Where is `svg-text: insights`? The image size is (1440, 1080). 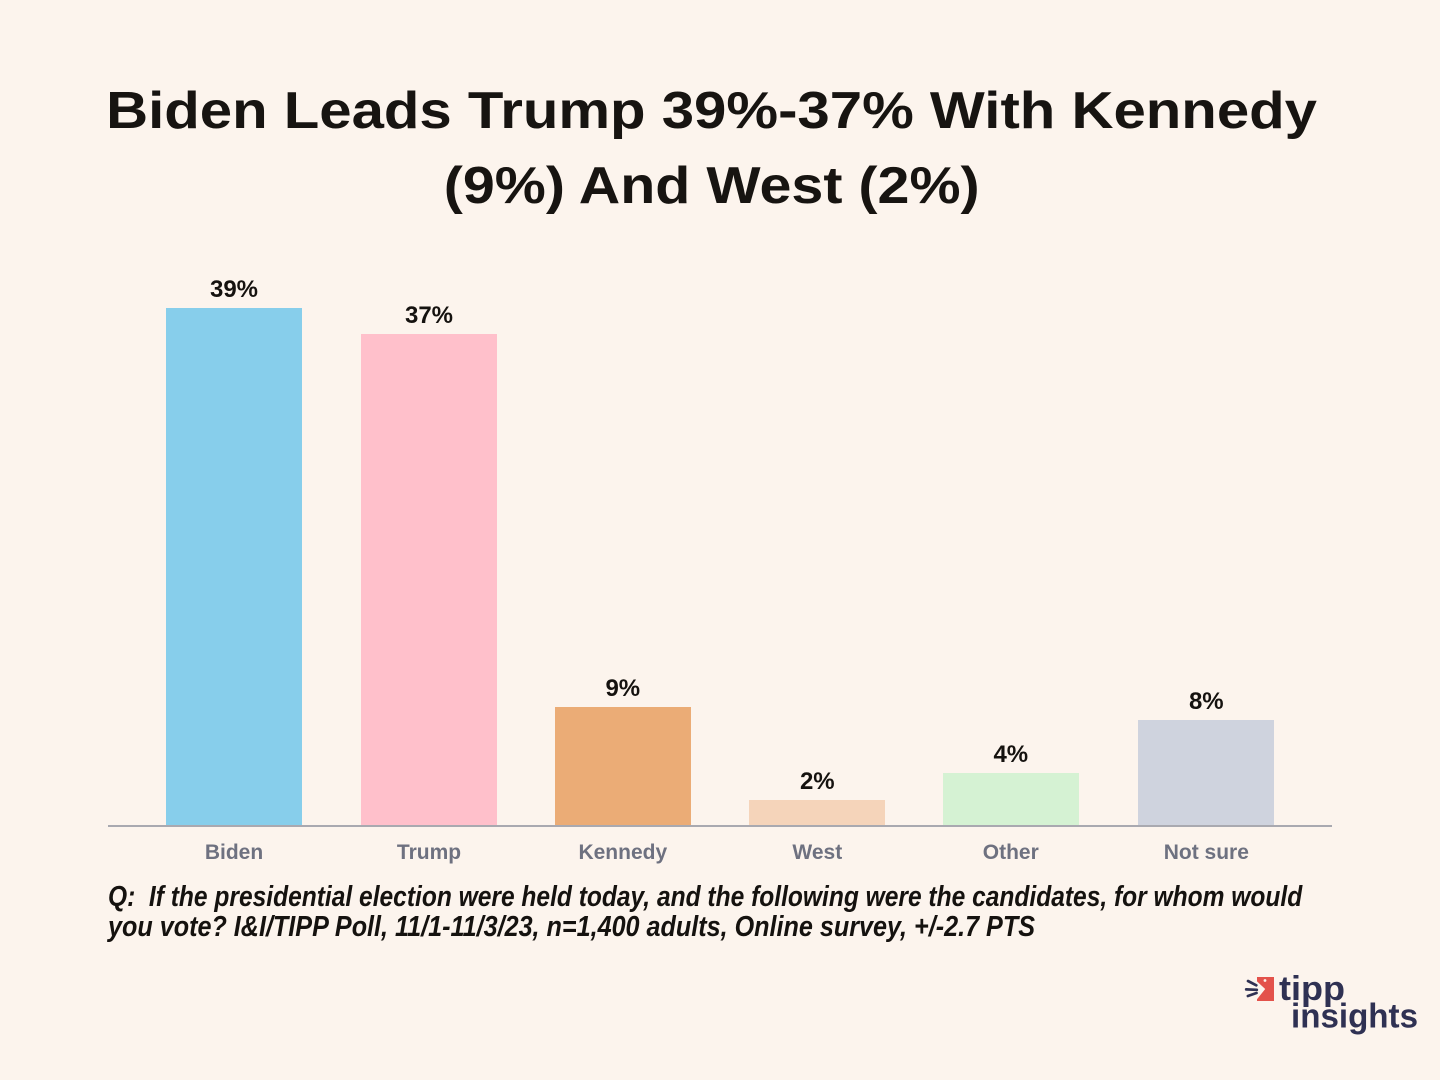 svg-text: insights is located at coordinates (1354, 1017).